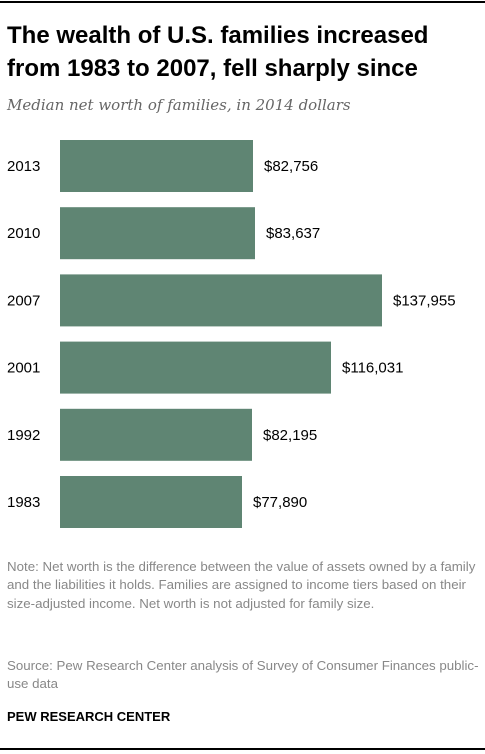  Describe the element at coordinates (89, 716) in the screenshot. I see `pew-research-center-logo: PEW RESEARCH CENTER` at that location.